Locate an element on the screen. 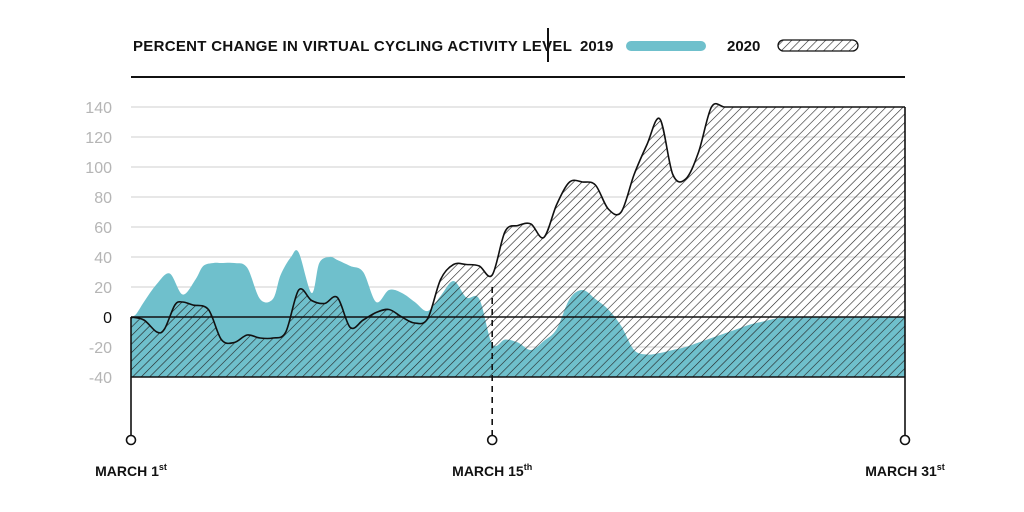  x-tick-label: MARCH 31st is located at coordinates (905, 470).